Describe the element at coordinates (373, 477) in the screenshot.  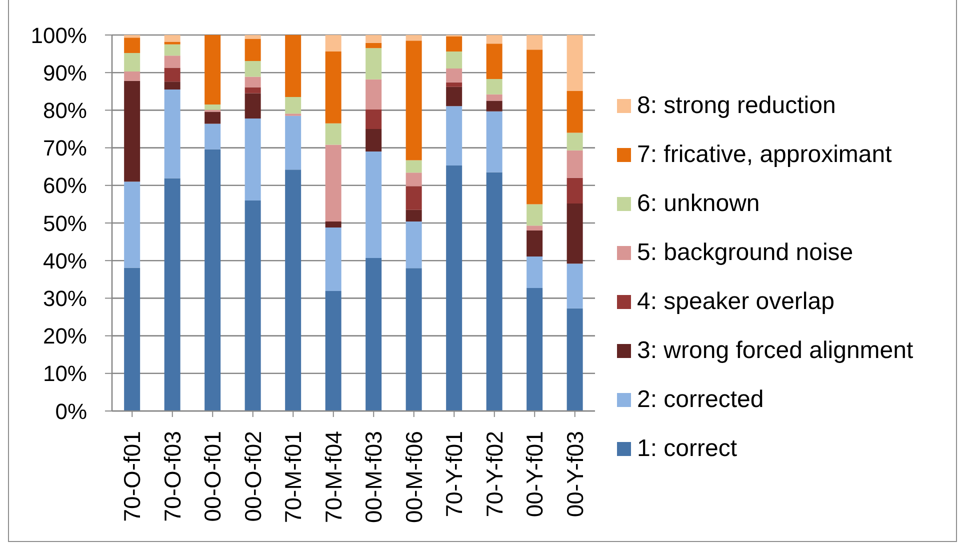
I see `x-tick-label: 00-M-f03` at that location.